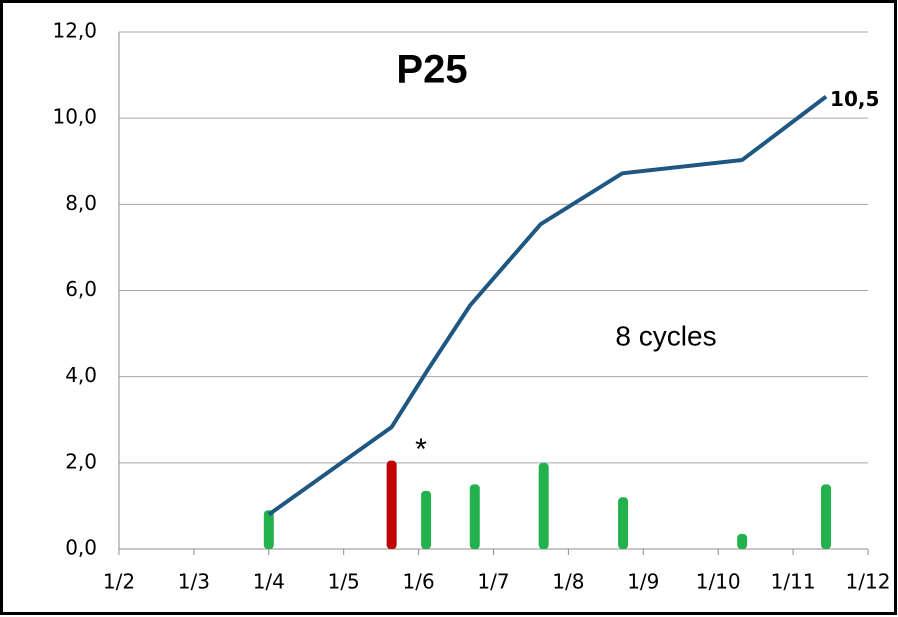 This screenshot has width=898, height=617. I want to click on x-tick-label: 1/11, so click(793, 582).